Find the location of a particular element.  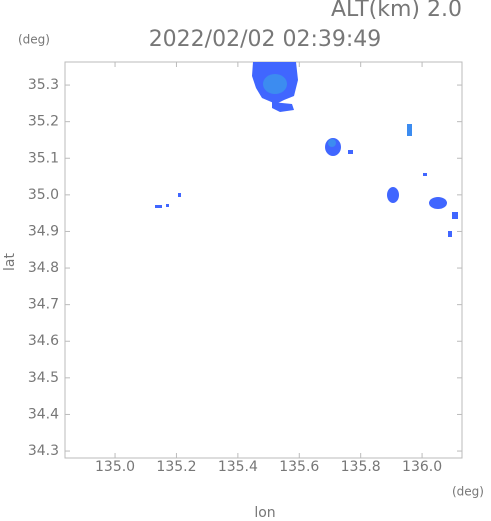

y-tick-label: 34.9 is located at coordinates (43, 231).